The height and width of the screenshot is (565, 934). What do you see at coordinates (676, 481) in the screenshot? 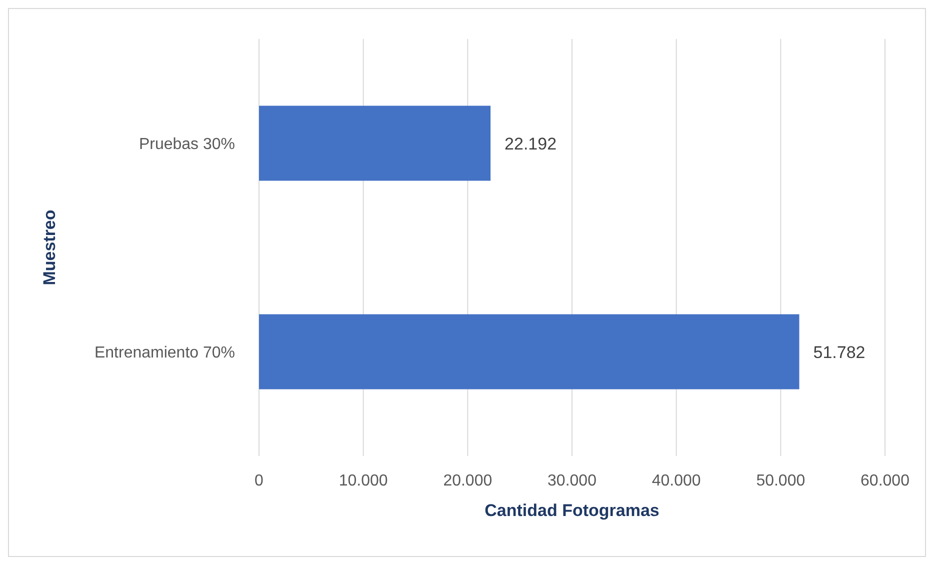
I see `x-tick-label: 40.000` at bounding box center [676, 481].